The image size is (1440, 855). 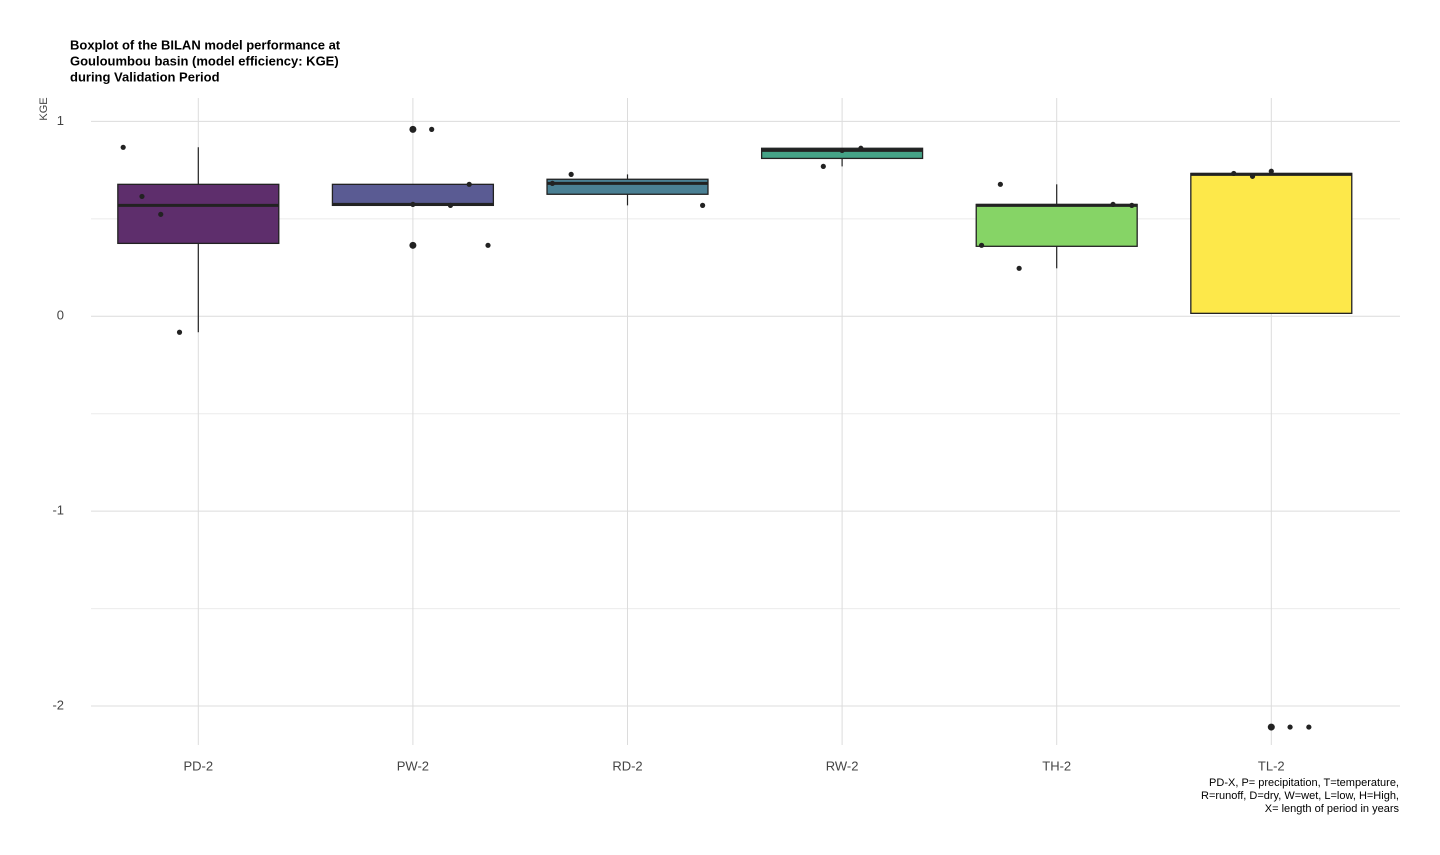 I want to click on x-tick-label: PD-2, so click(x=198, y=765).